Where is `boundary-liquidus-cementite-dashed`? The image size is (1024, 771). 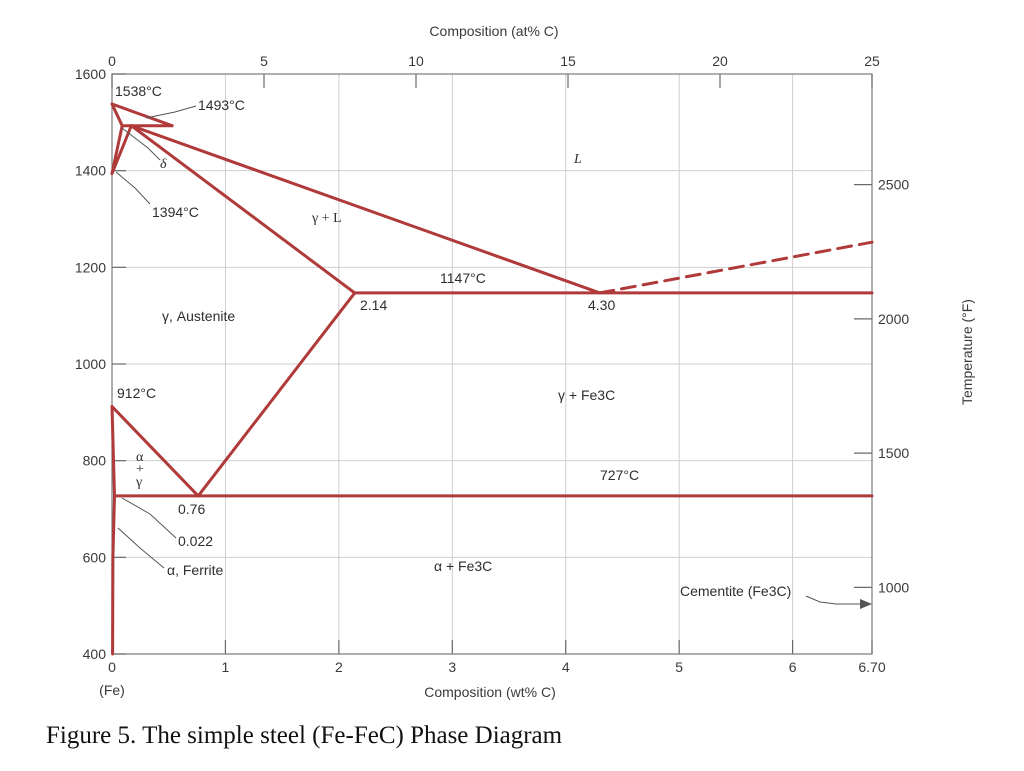
boundary-liquidus-cementite-dashed is located at coordinates (736, 267).